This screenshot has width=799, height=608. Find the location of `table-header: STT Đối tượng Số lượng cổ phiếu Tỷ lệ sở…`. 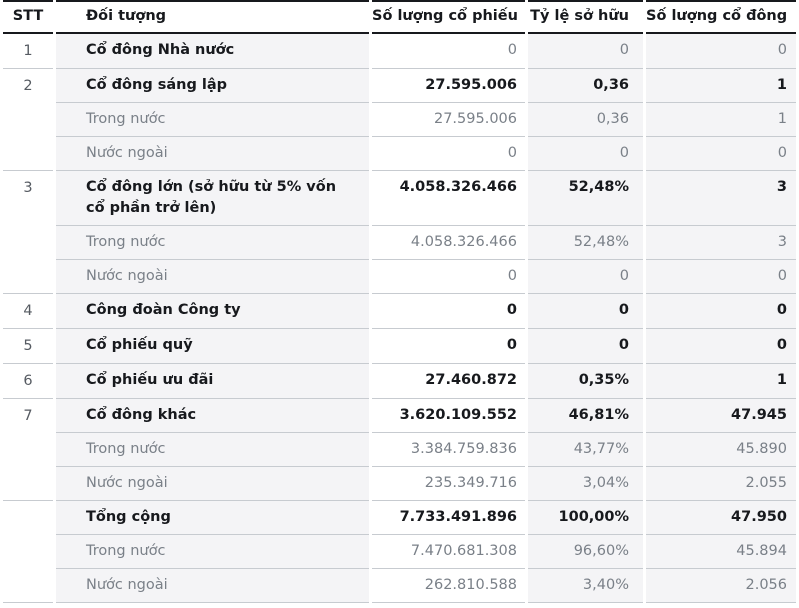

table-header: STT Đối tượng Số lượng cổ phiếu Tỷ lệ sở… is located at coordinates (399, 17).